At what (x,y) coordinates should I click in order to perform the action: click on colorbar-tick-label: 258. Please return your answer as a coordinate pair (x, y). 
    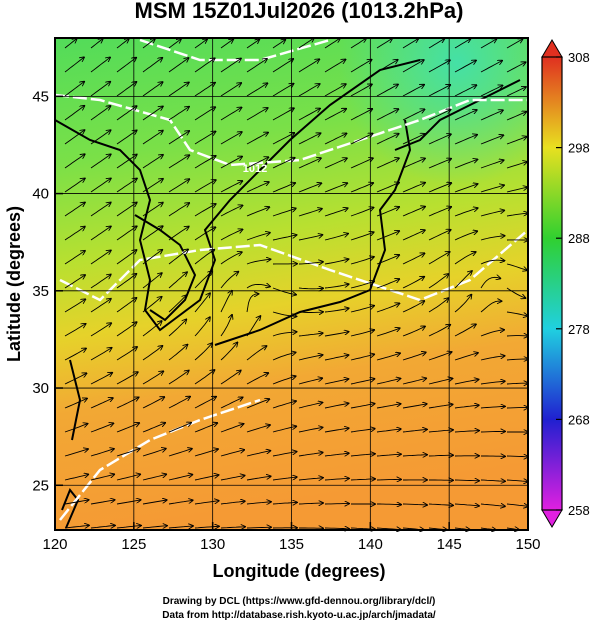
    Looking at the image, I should click on (579, 510).